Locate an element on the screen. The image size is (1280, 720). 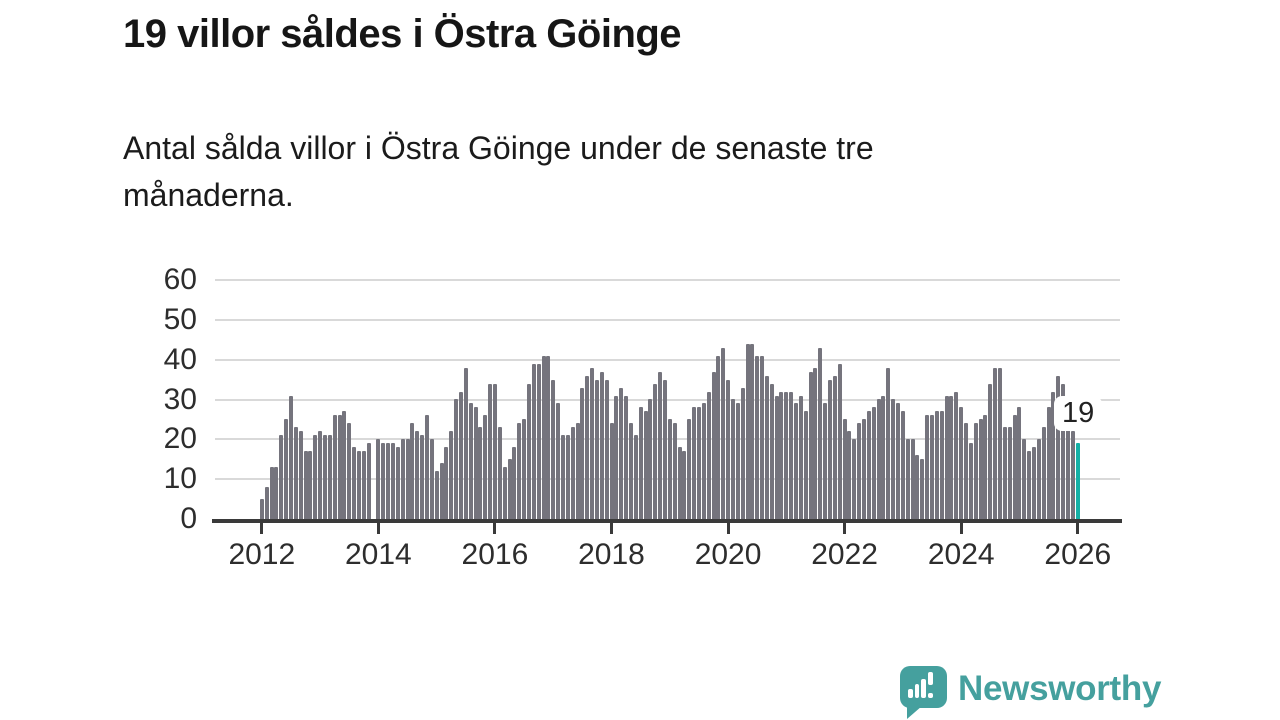
chart-subtitle-line2: månaderna. is located at coordinates (208, 195).